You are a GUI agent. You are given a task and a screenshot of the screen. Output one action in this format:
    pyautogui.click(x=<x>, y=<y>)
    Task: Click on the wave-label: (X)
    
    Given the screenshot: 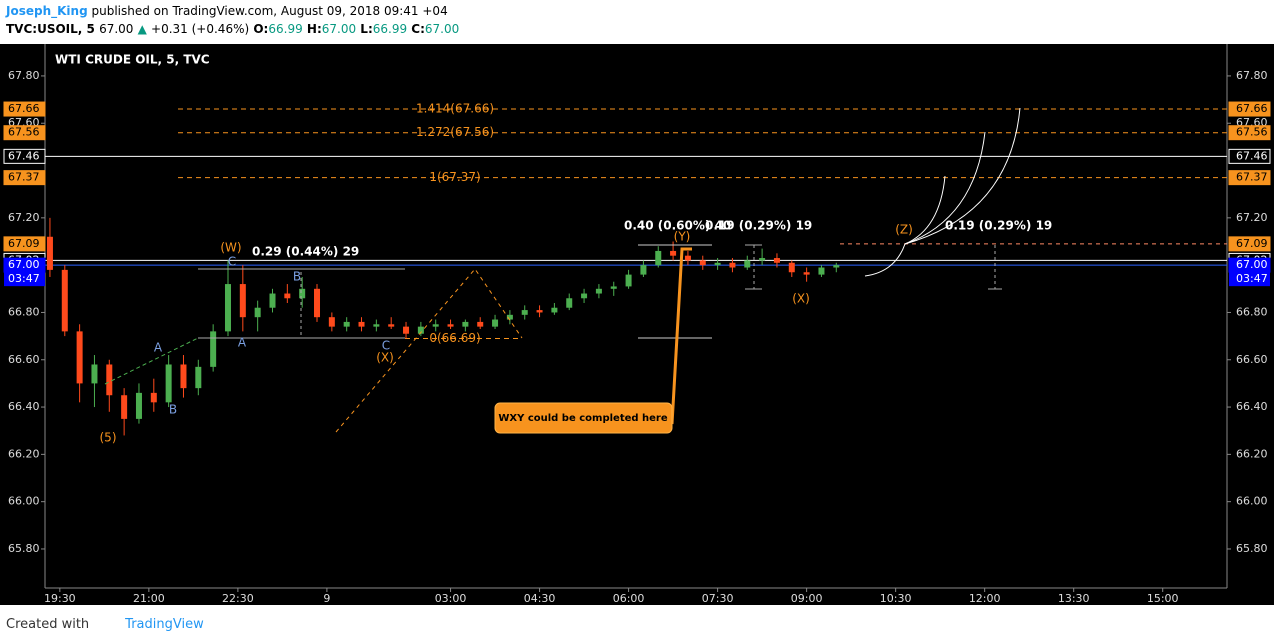 What is the action you would take?
    pyautogui.click(x=801, y=299)
    